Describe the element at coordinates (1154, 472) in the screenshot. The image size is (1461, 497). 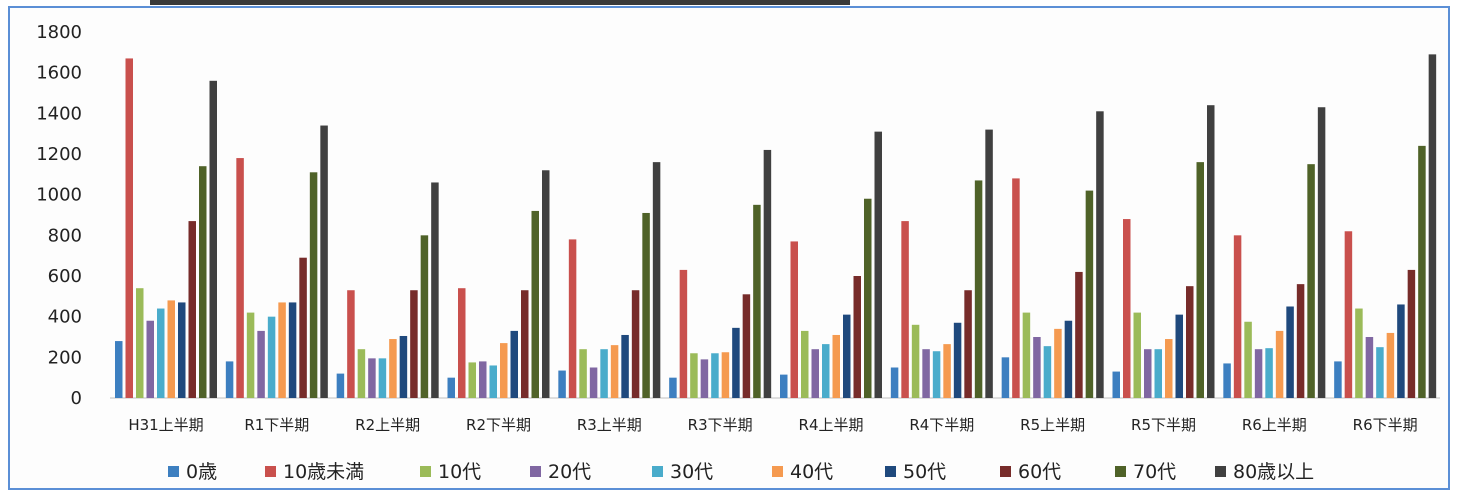
I see `legend-label: 70代` at that location.